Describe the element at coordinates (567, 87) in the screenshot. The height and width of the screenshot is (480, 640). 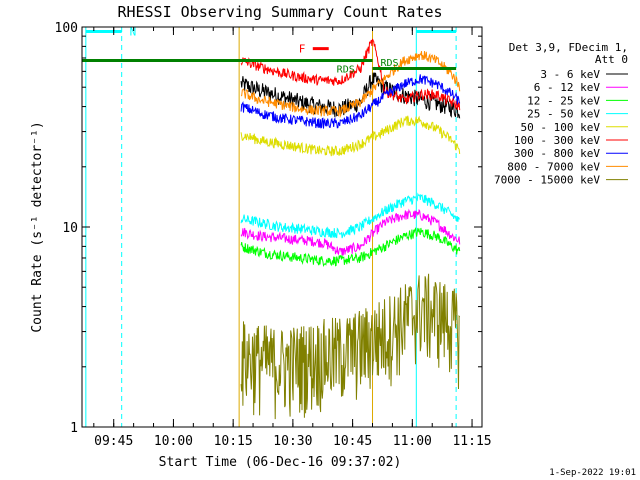
I see `legend-label-1: 6 - 12 keV` at that location.